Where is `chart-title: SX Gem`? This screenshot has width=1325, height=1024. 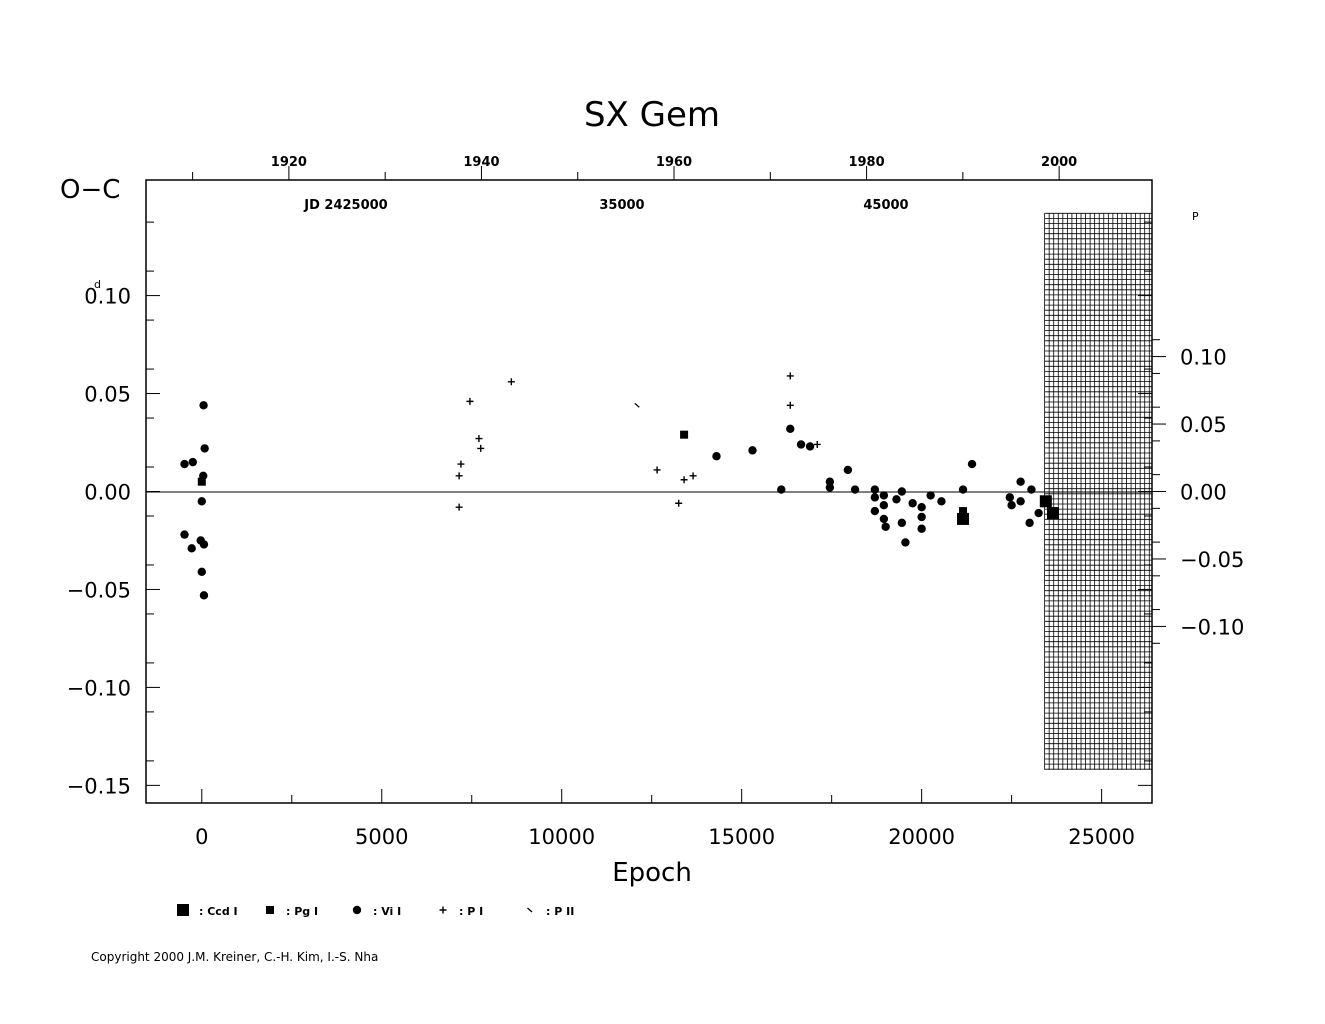
chart-title: SX Gem is located at coordinates (652, 115).